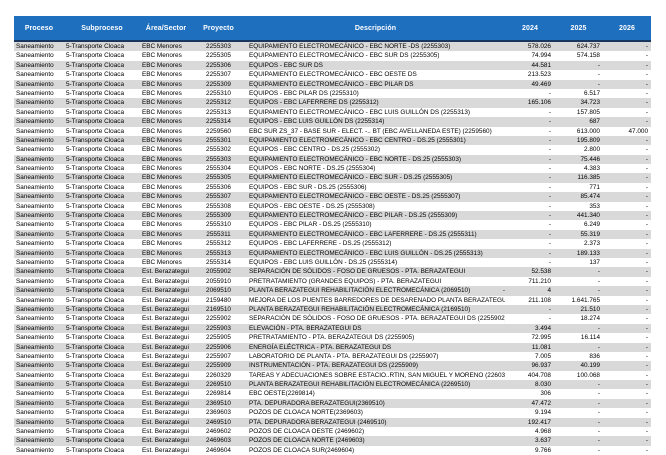  What do you see at coordinates (592, 150) in the screenshot?
I see `cell-2025: 2.800` at bounding box center [592, 150].